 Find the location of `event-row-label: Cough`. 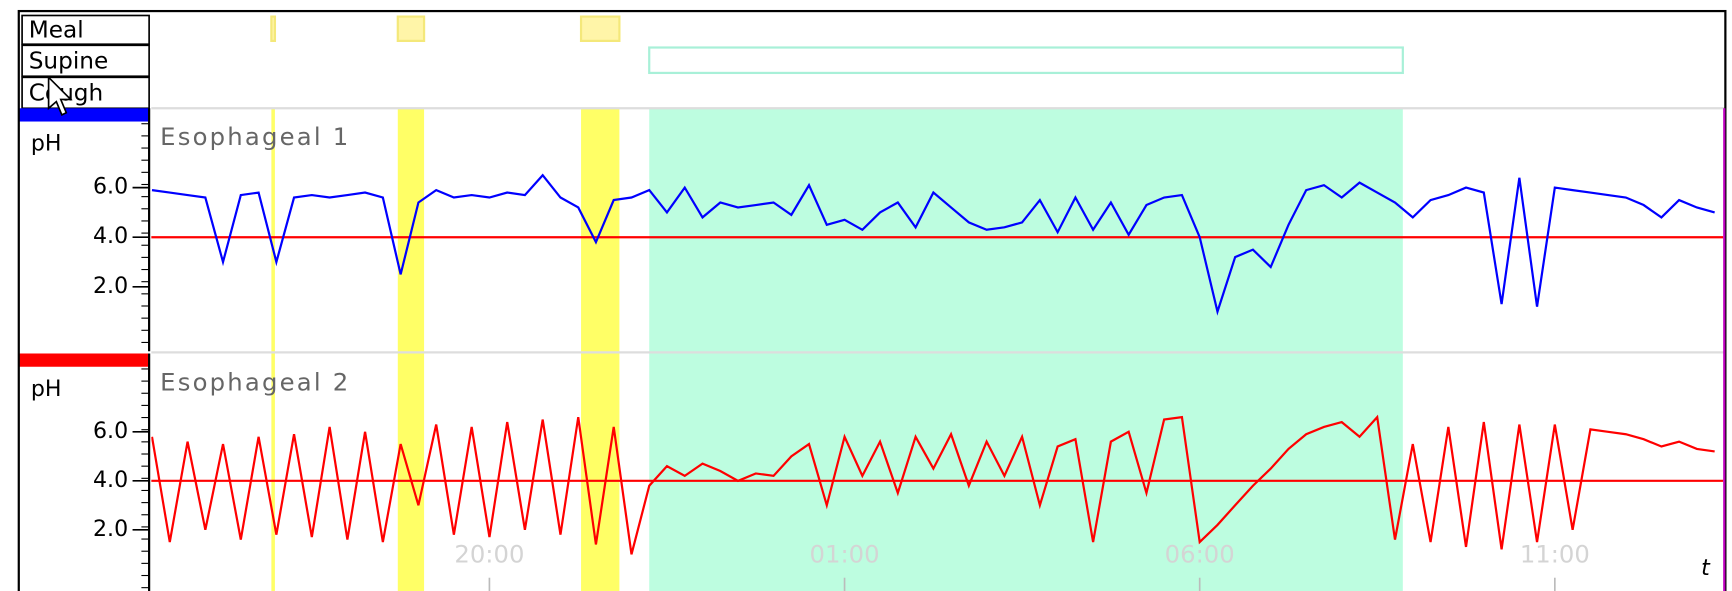

event-row-label: Cough is located at coordinates (66, 92).